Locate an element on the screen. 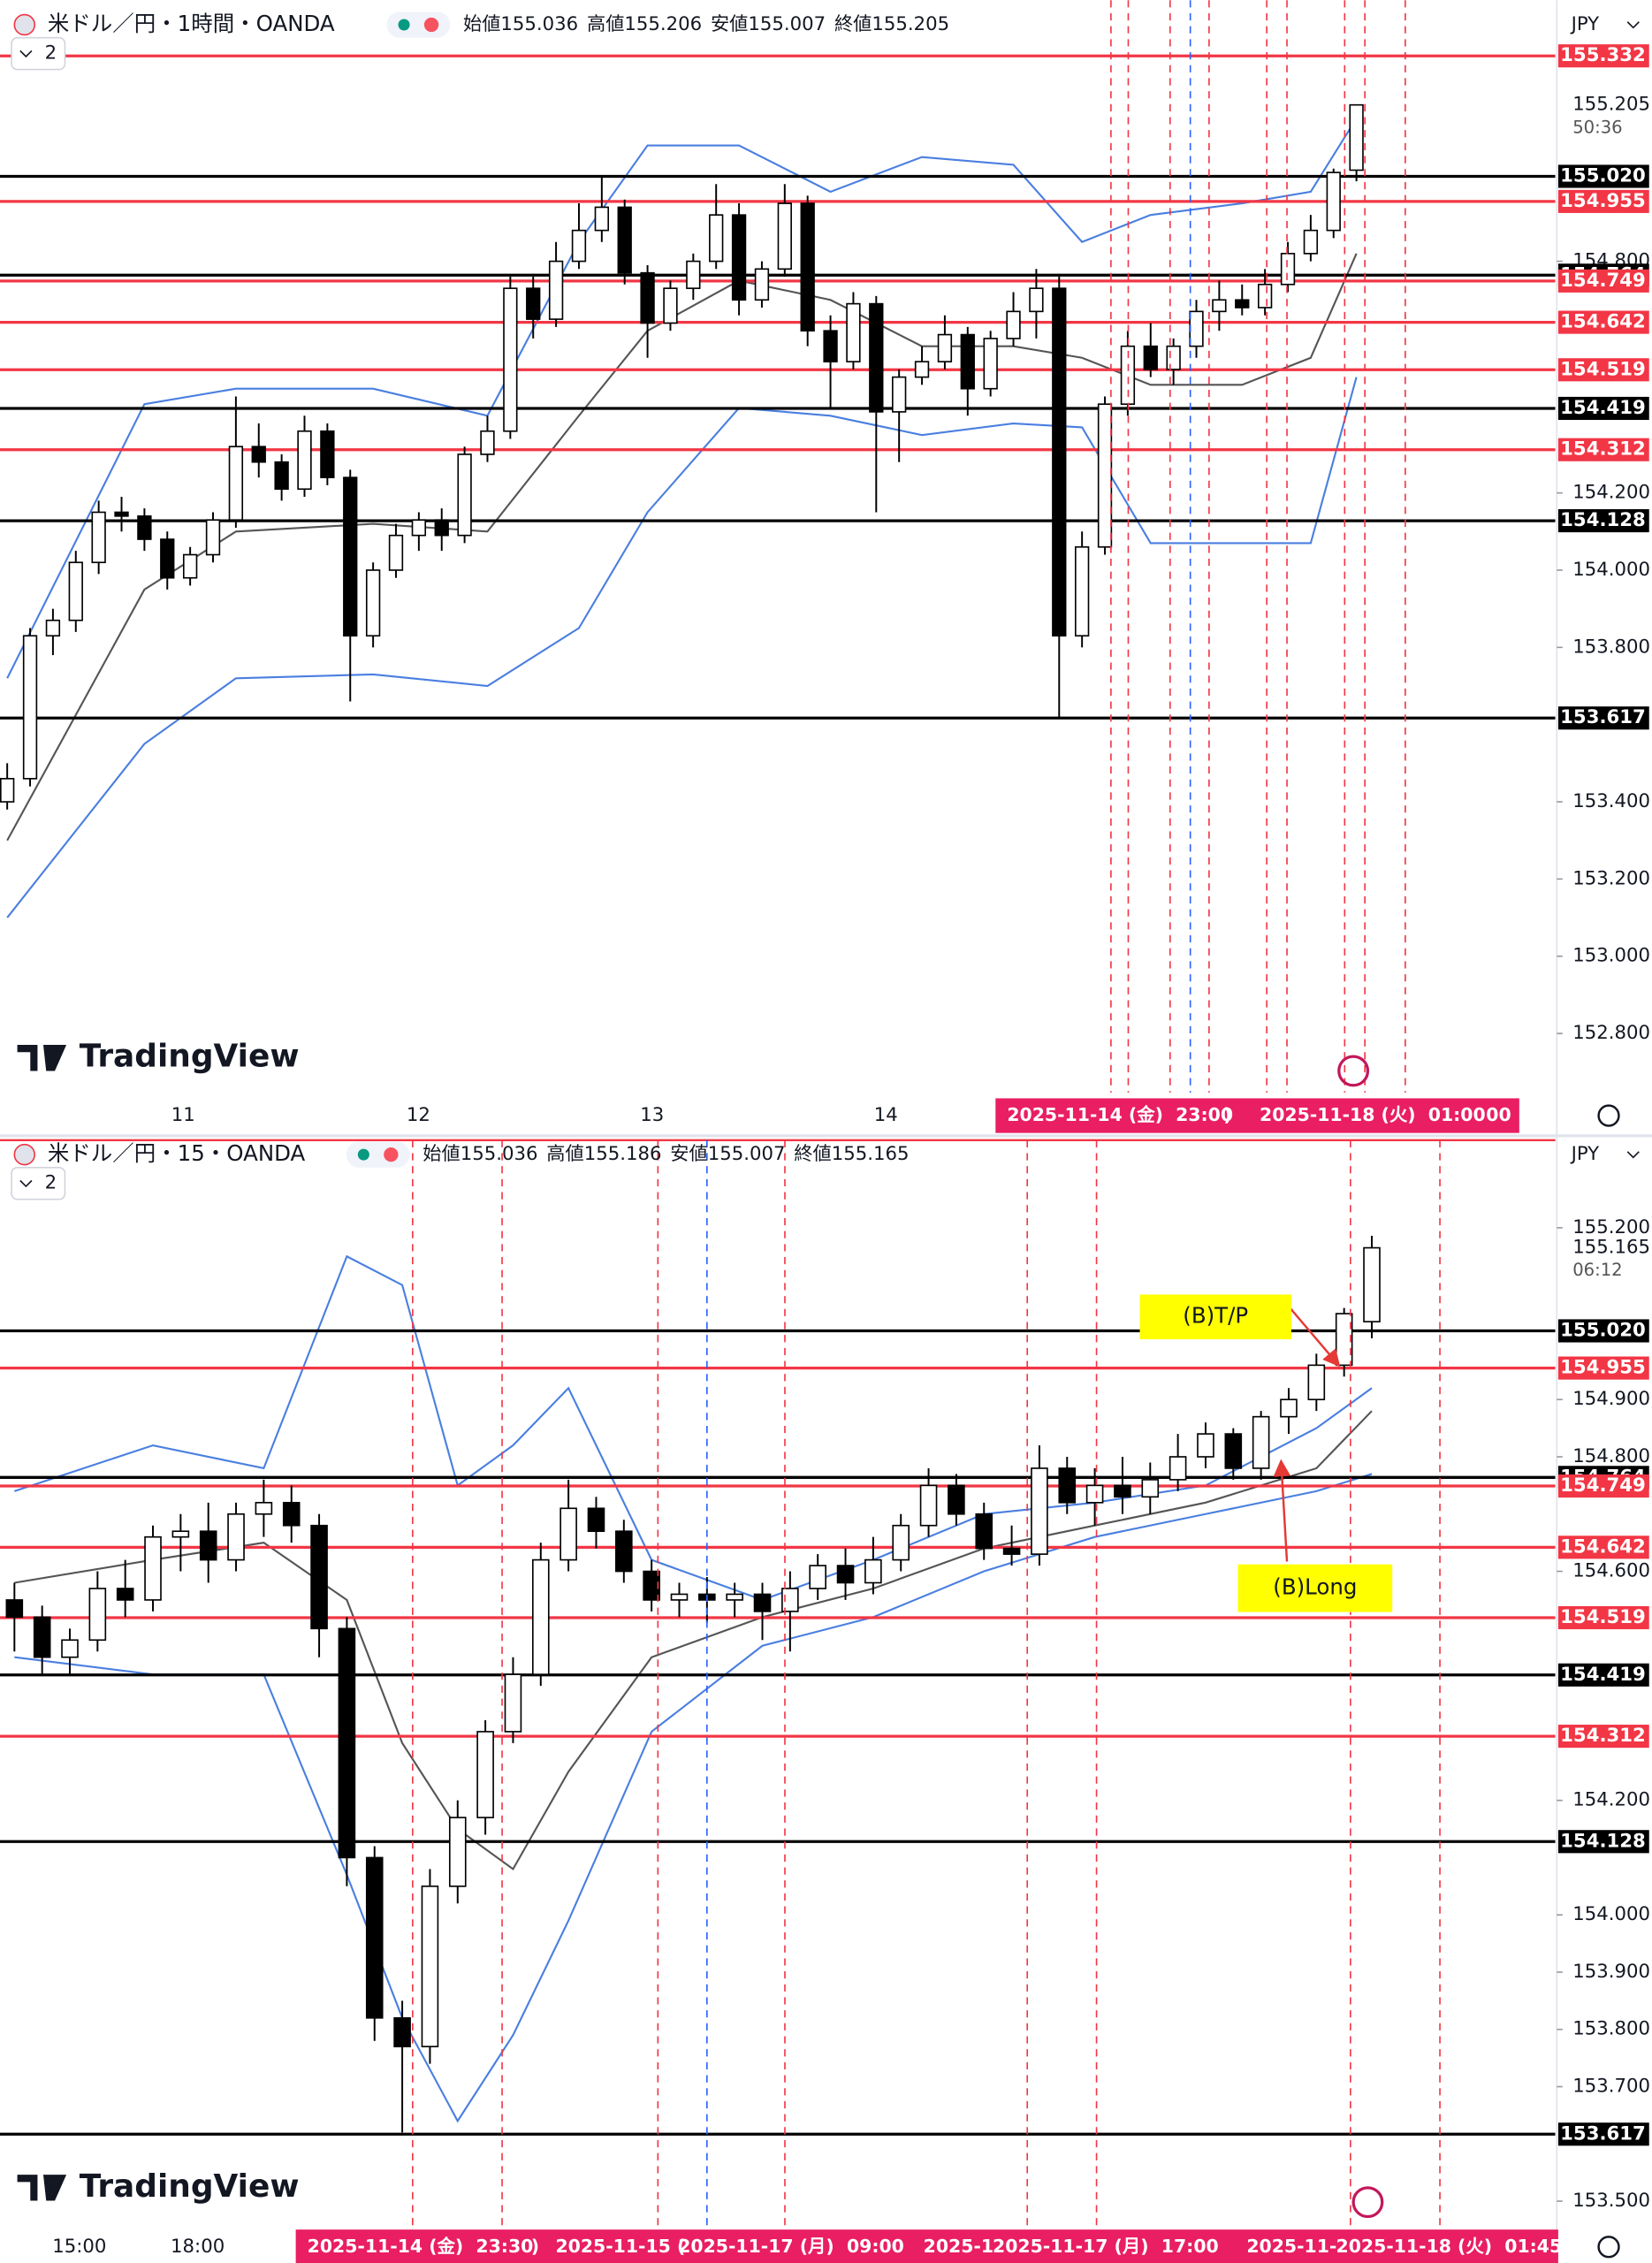 This screenshot has width=1652, height=2263. status-dot is located at coordinates (431, 25).